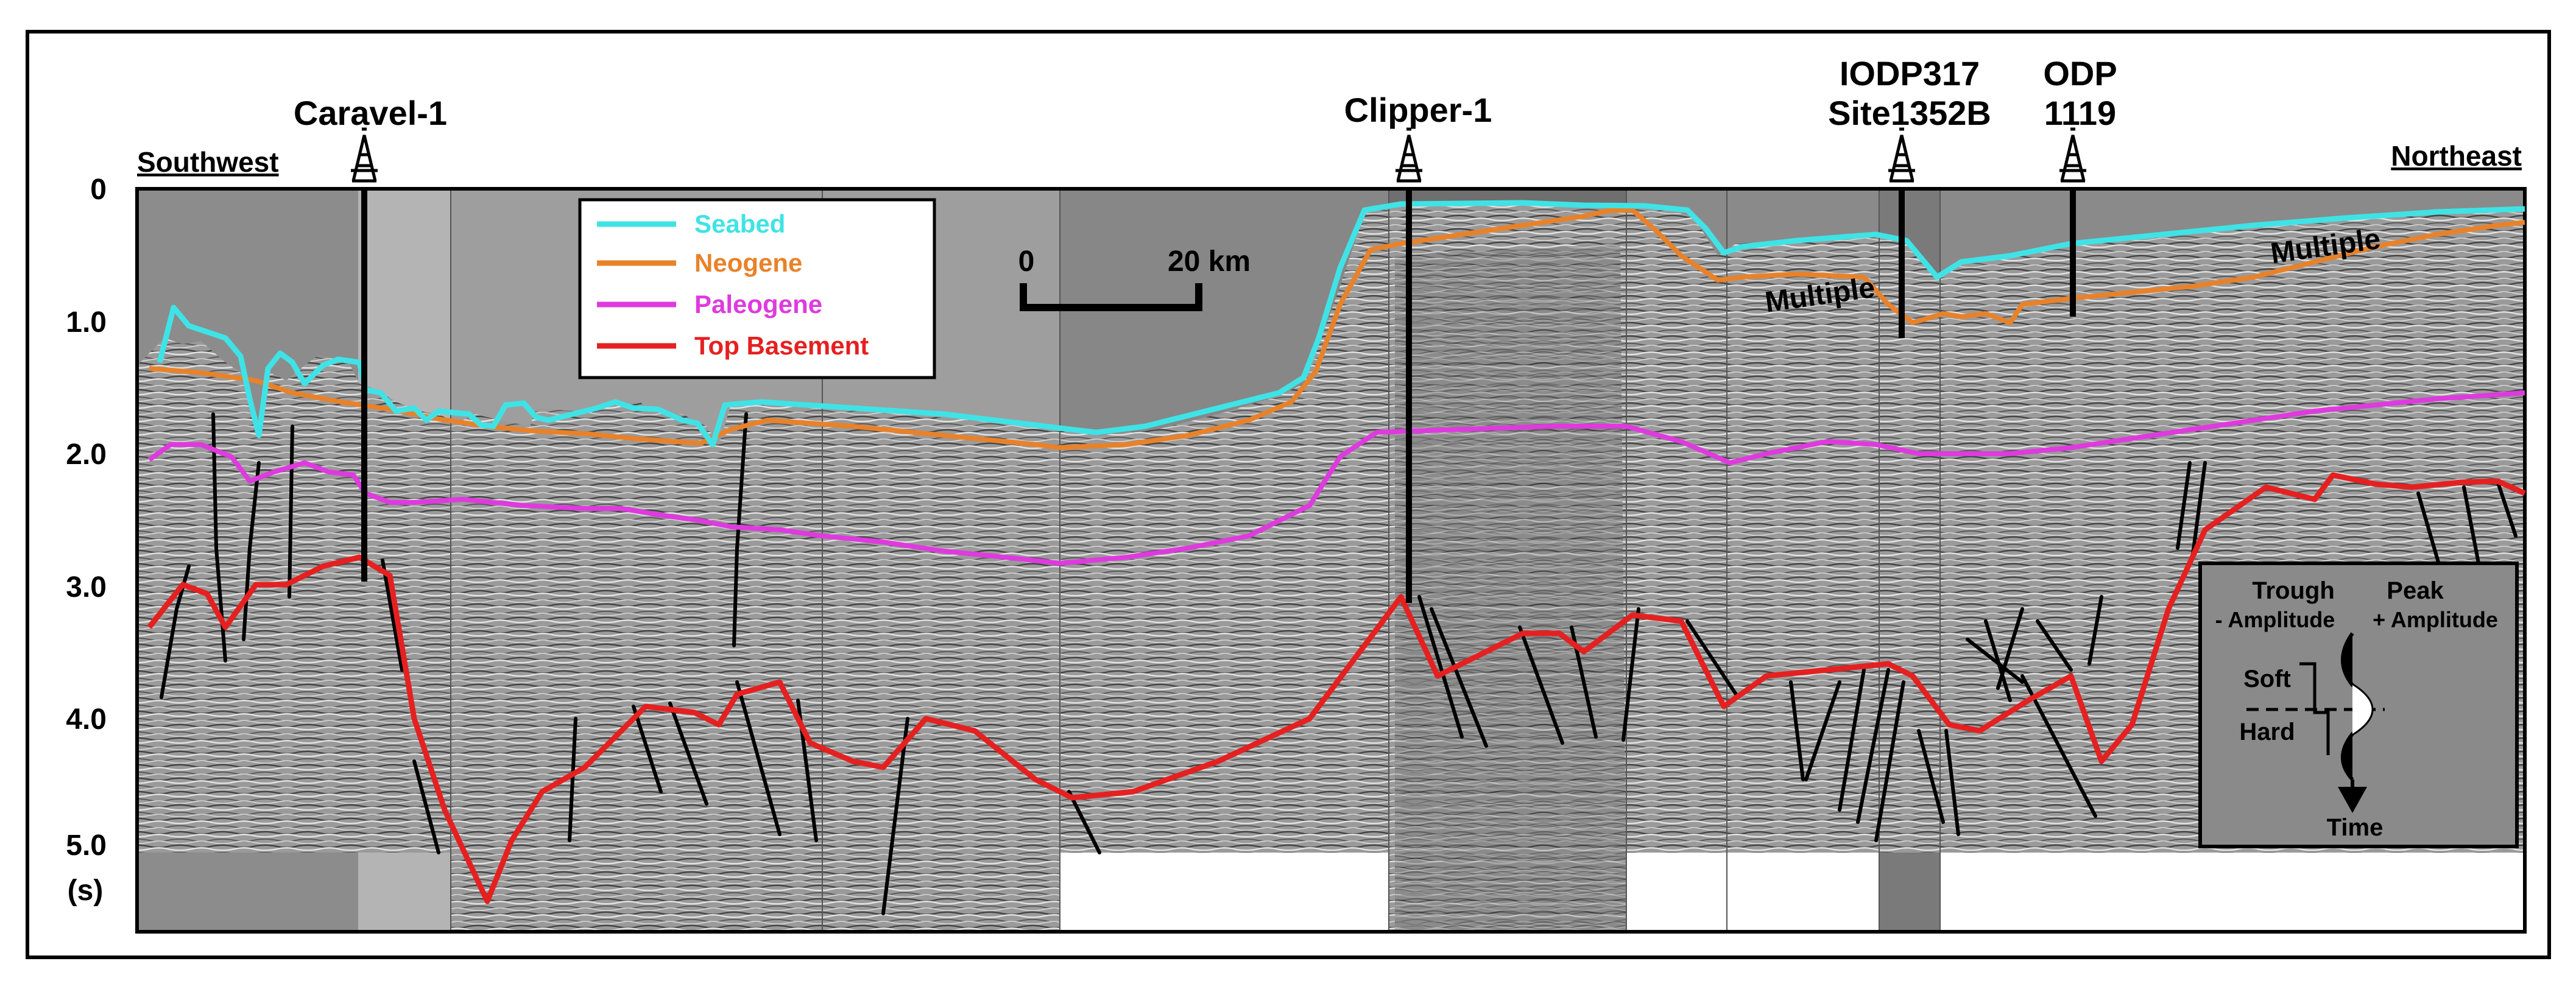  I want to click on legend-label-seabed: Seabed, so click(739, 223).